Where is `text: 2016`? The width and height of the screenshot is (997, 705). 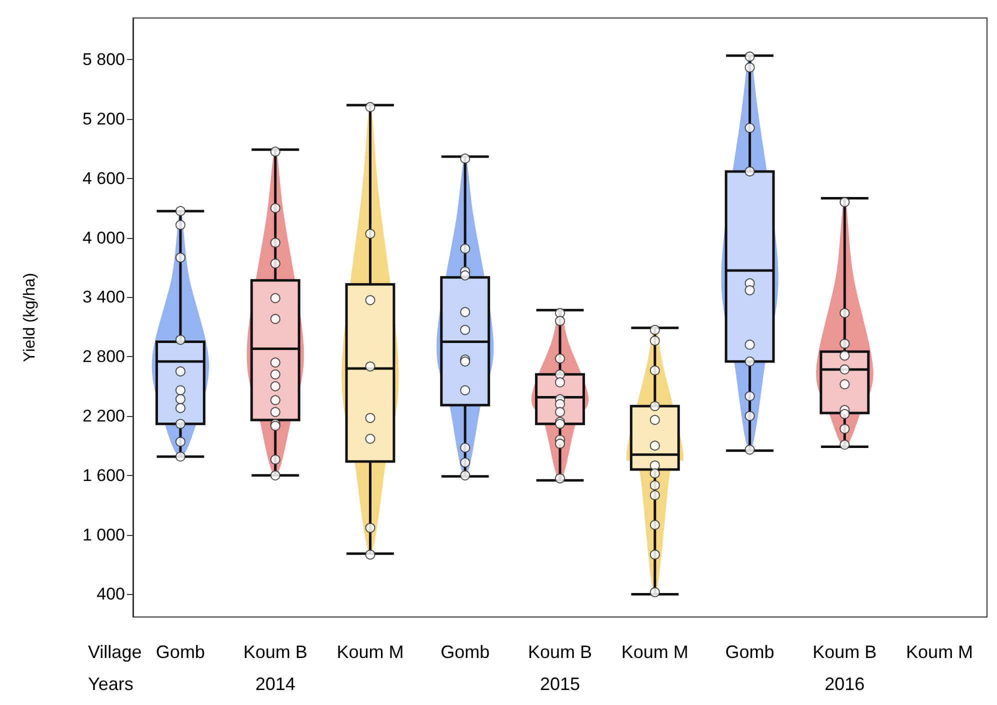
text: 2016 is located at coordinates (844, 684).